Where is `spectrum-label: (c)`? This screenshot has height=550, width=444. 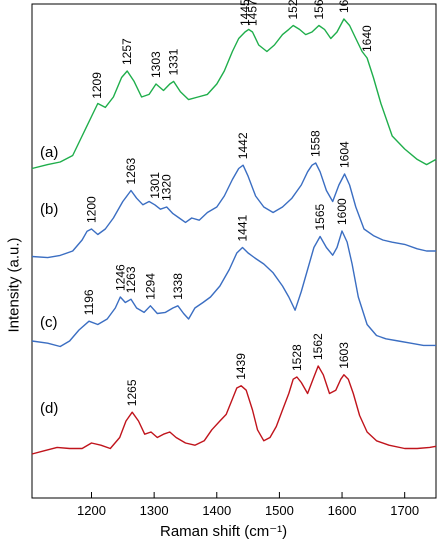
spectrum-label: (c) is located at coordinates (49, 322).